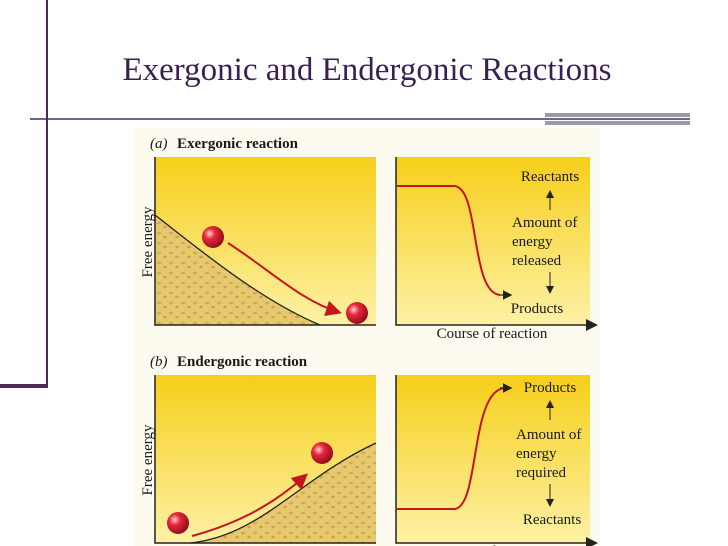 The width and height of the screenshot is (728, 546). Describe the element at coordinates (550, 177) in the screenshot. I see `top-label: Reactants` at that location.